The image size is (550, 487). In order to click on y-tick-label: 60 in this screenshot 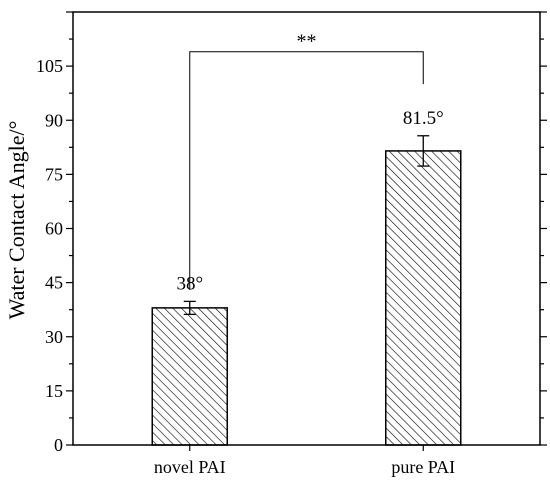, I will do `click(54, 229)`.